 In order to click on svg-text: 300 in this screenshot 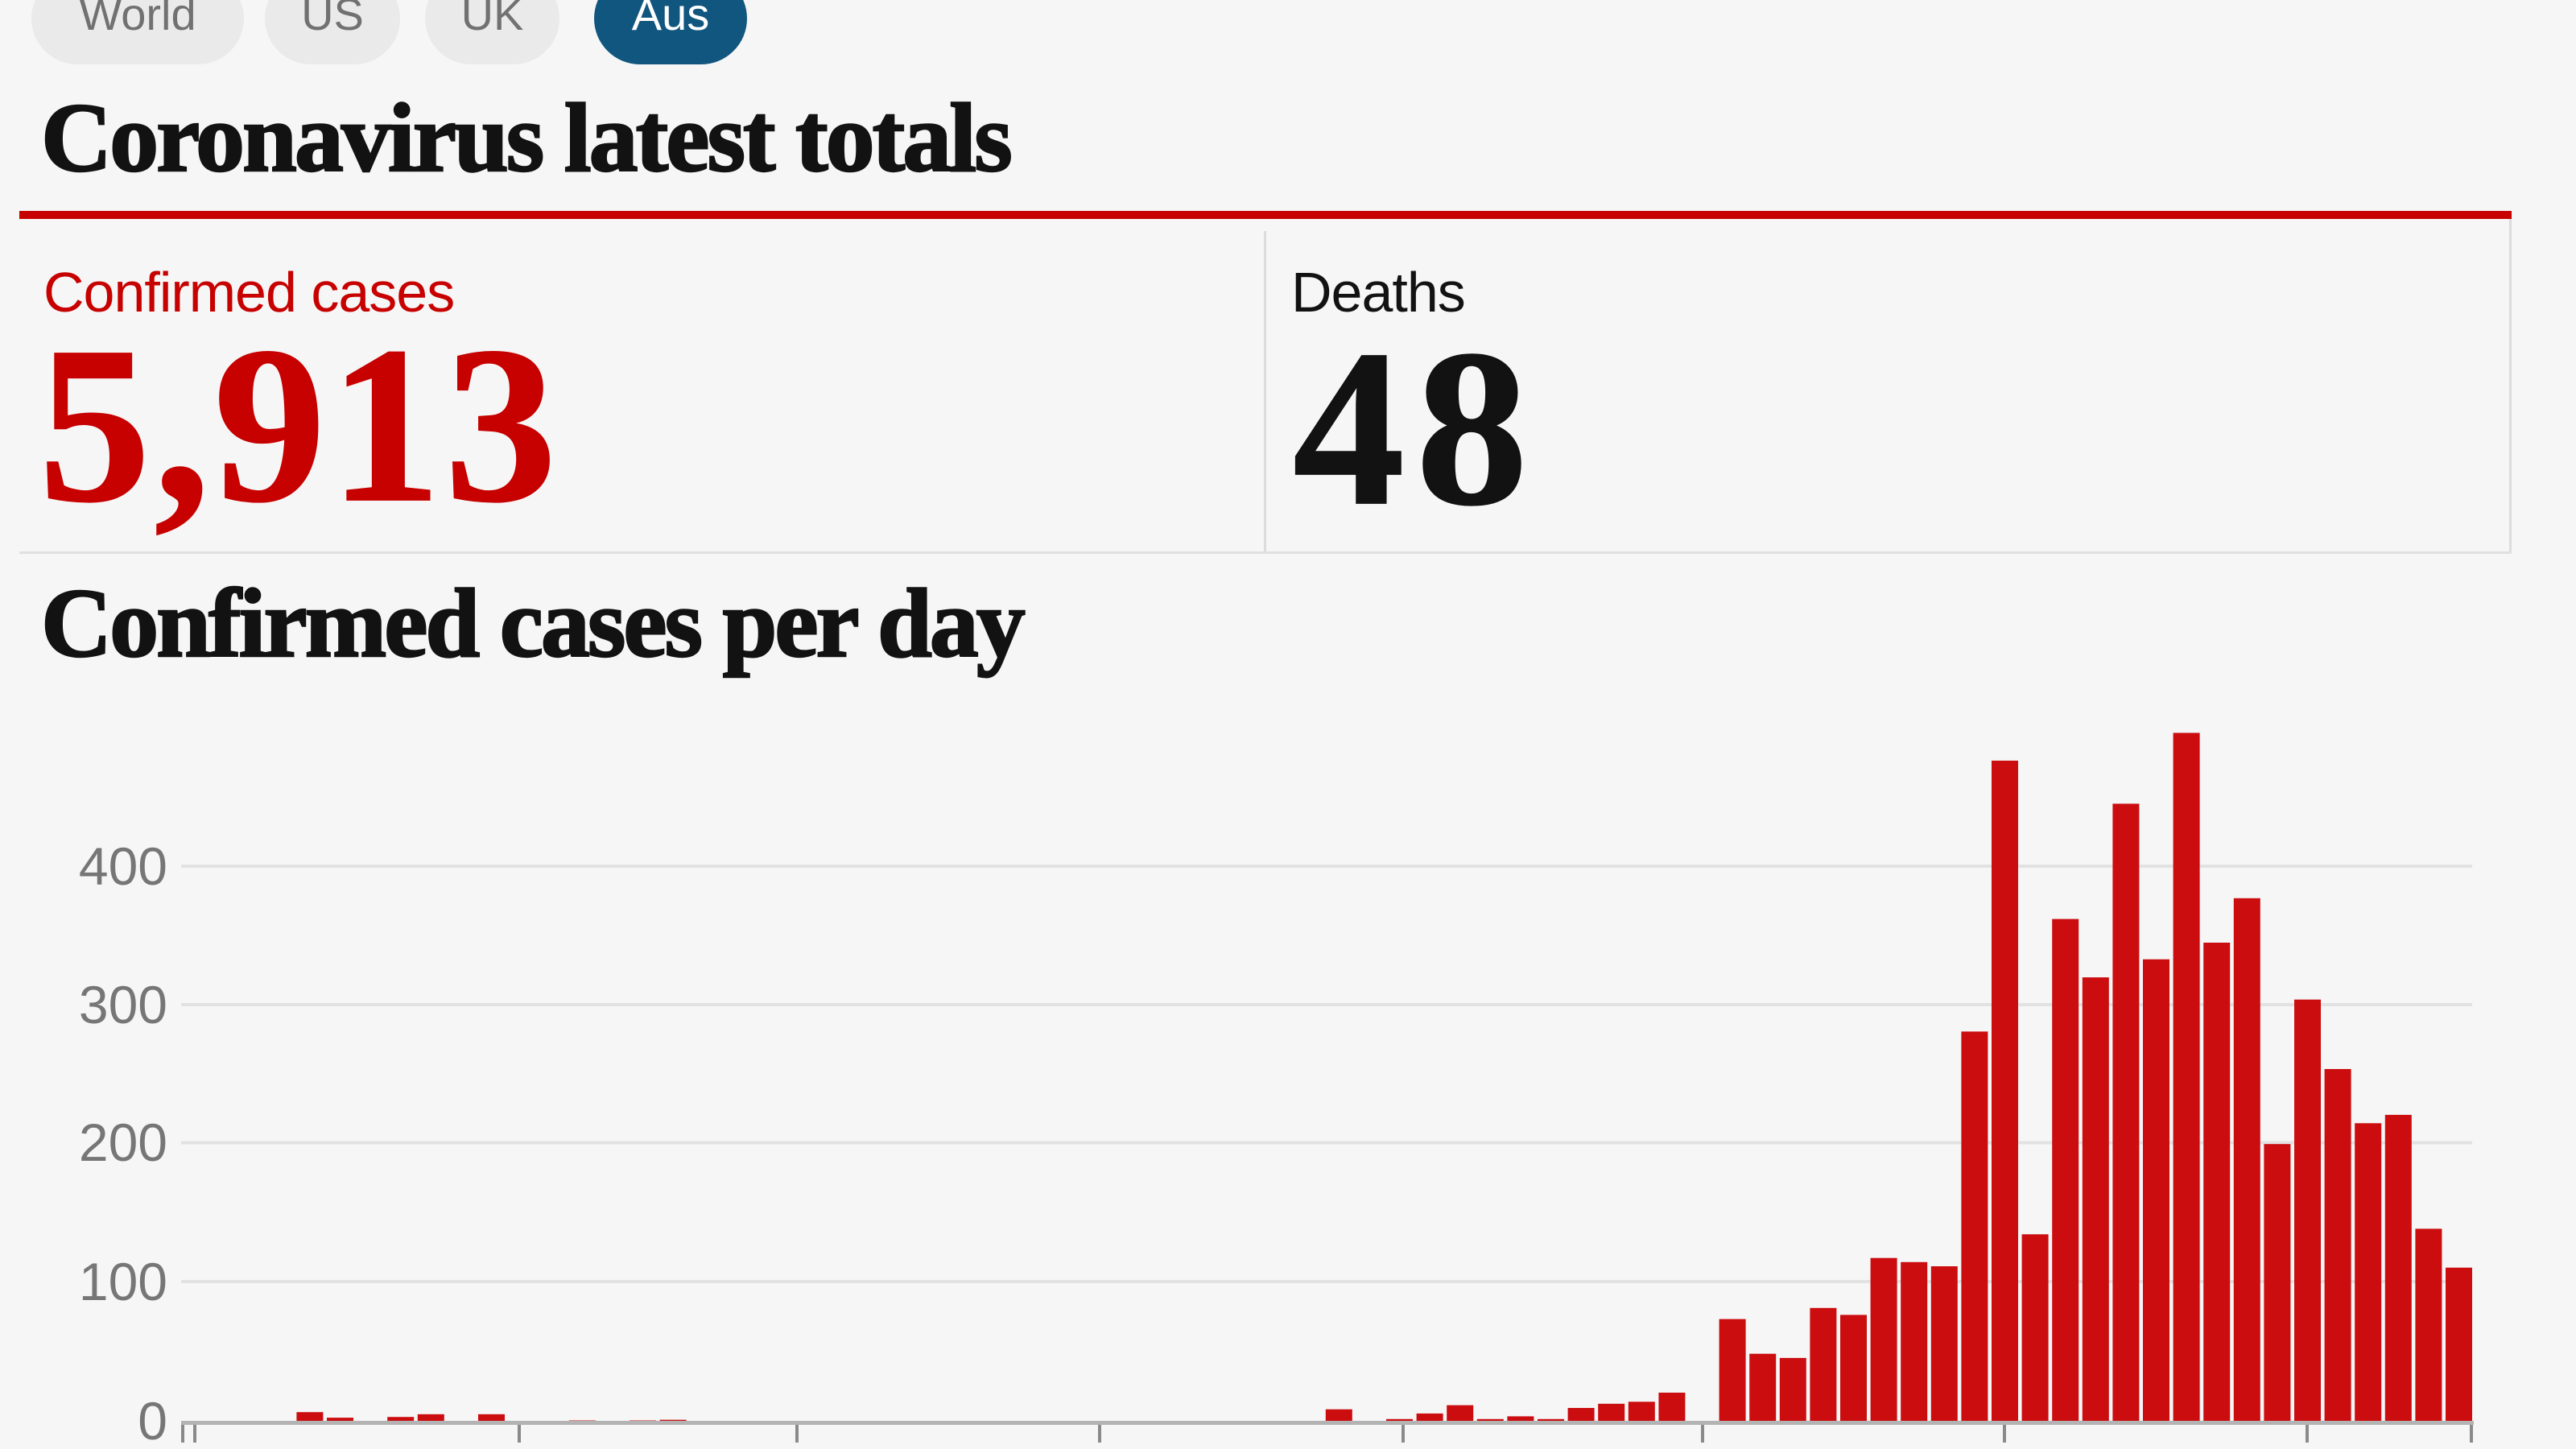, I will do `click(123, 1005)`.